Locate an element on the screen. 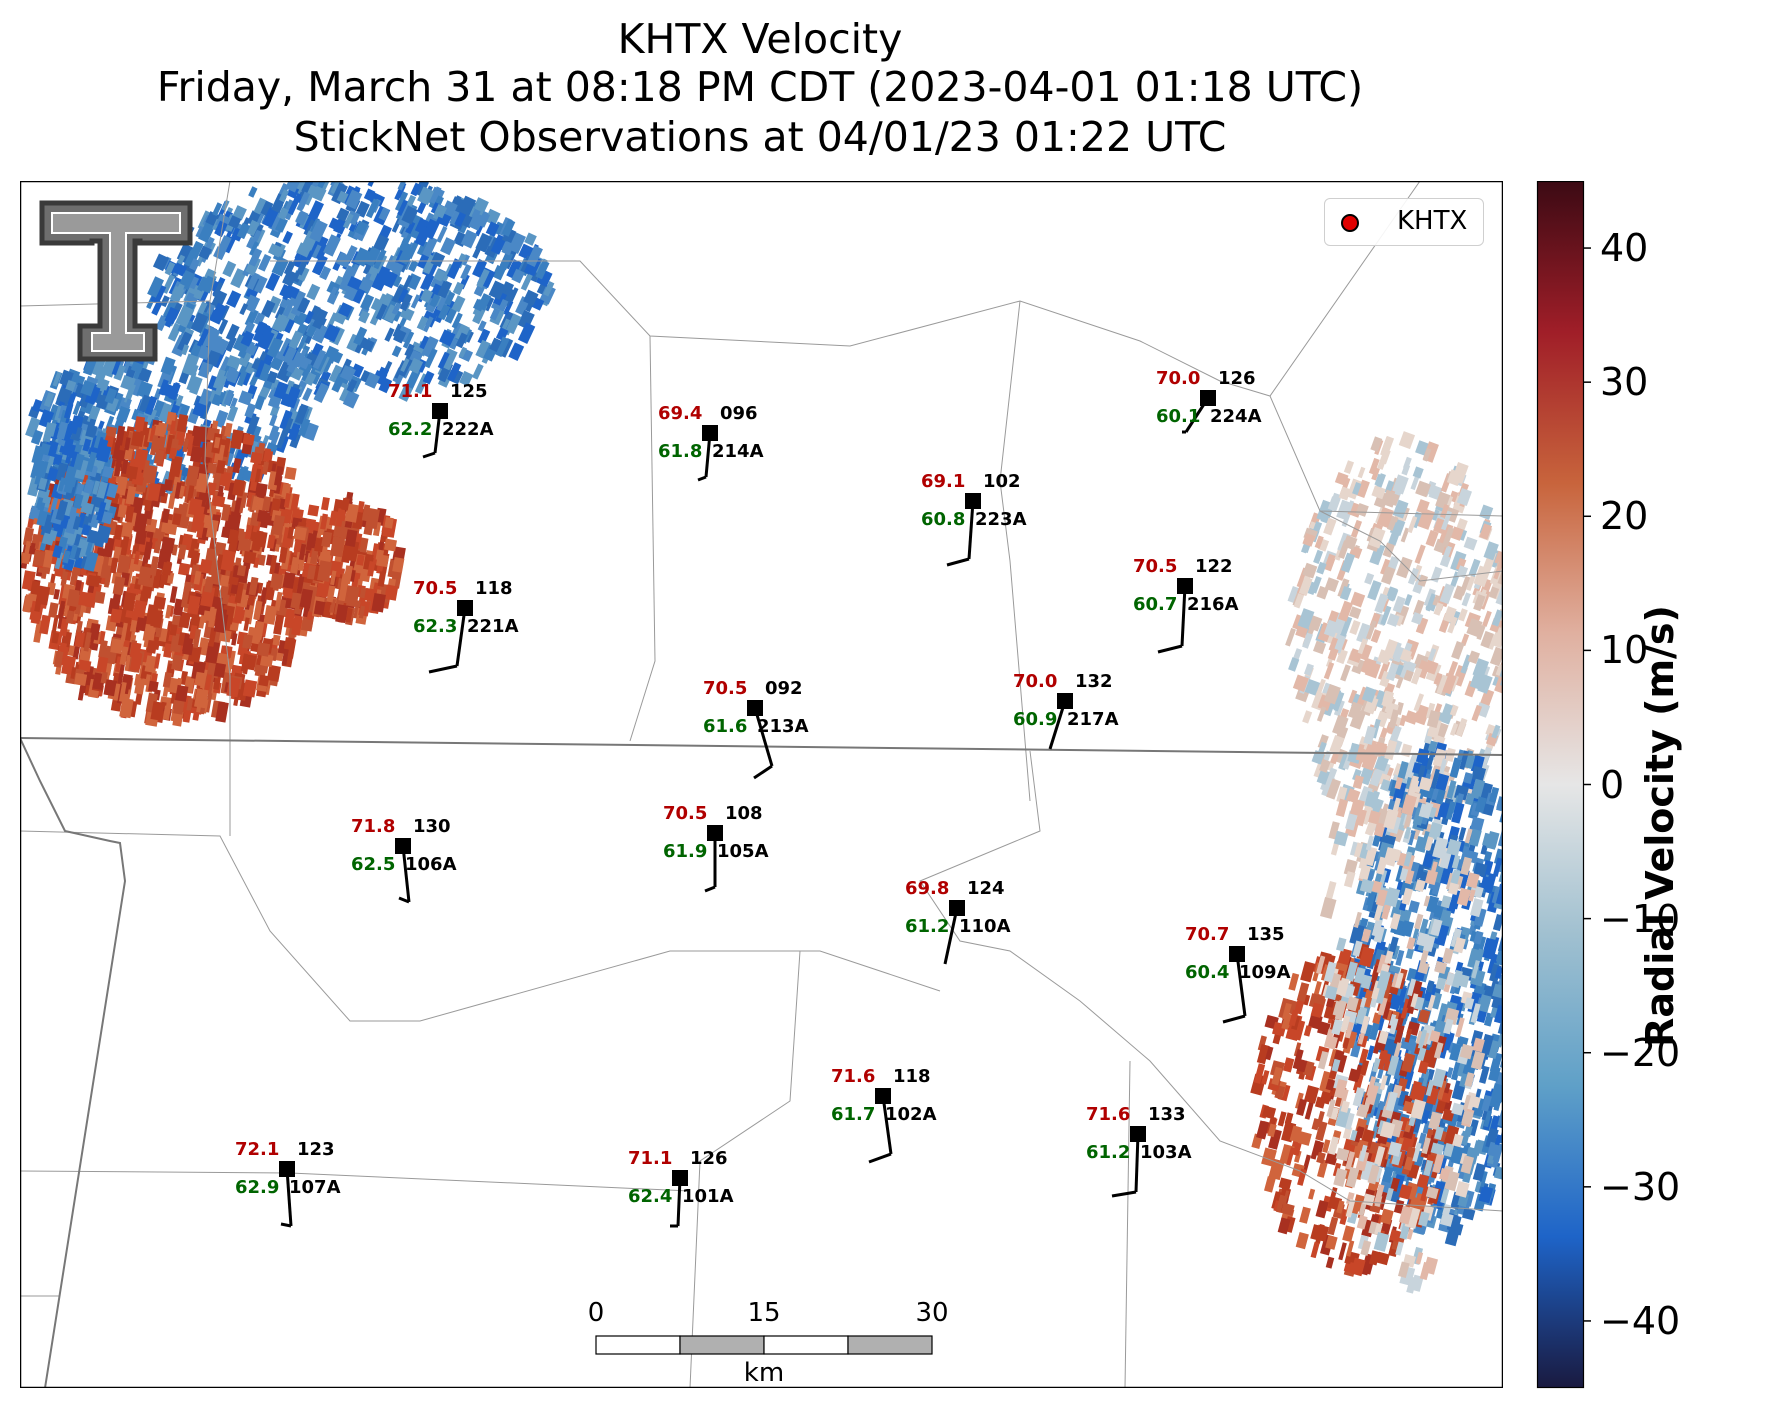  station-dewpoint: 60.4 is located at coordinates (1207, 972).